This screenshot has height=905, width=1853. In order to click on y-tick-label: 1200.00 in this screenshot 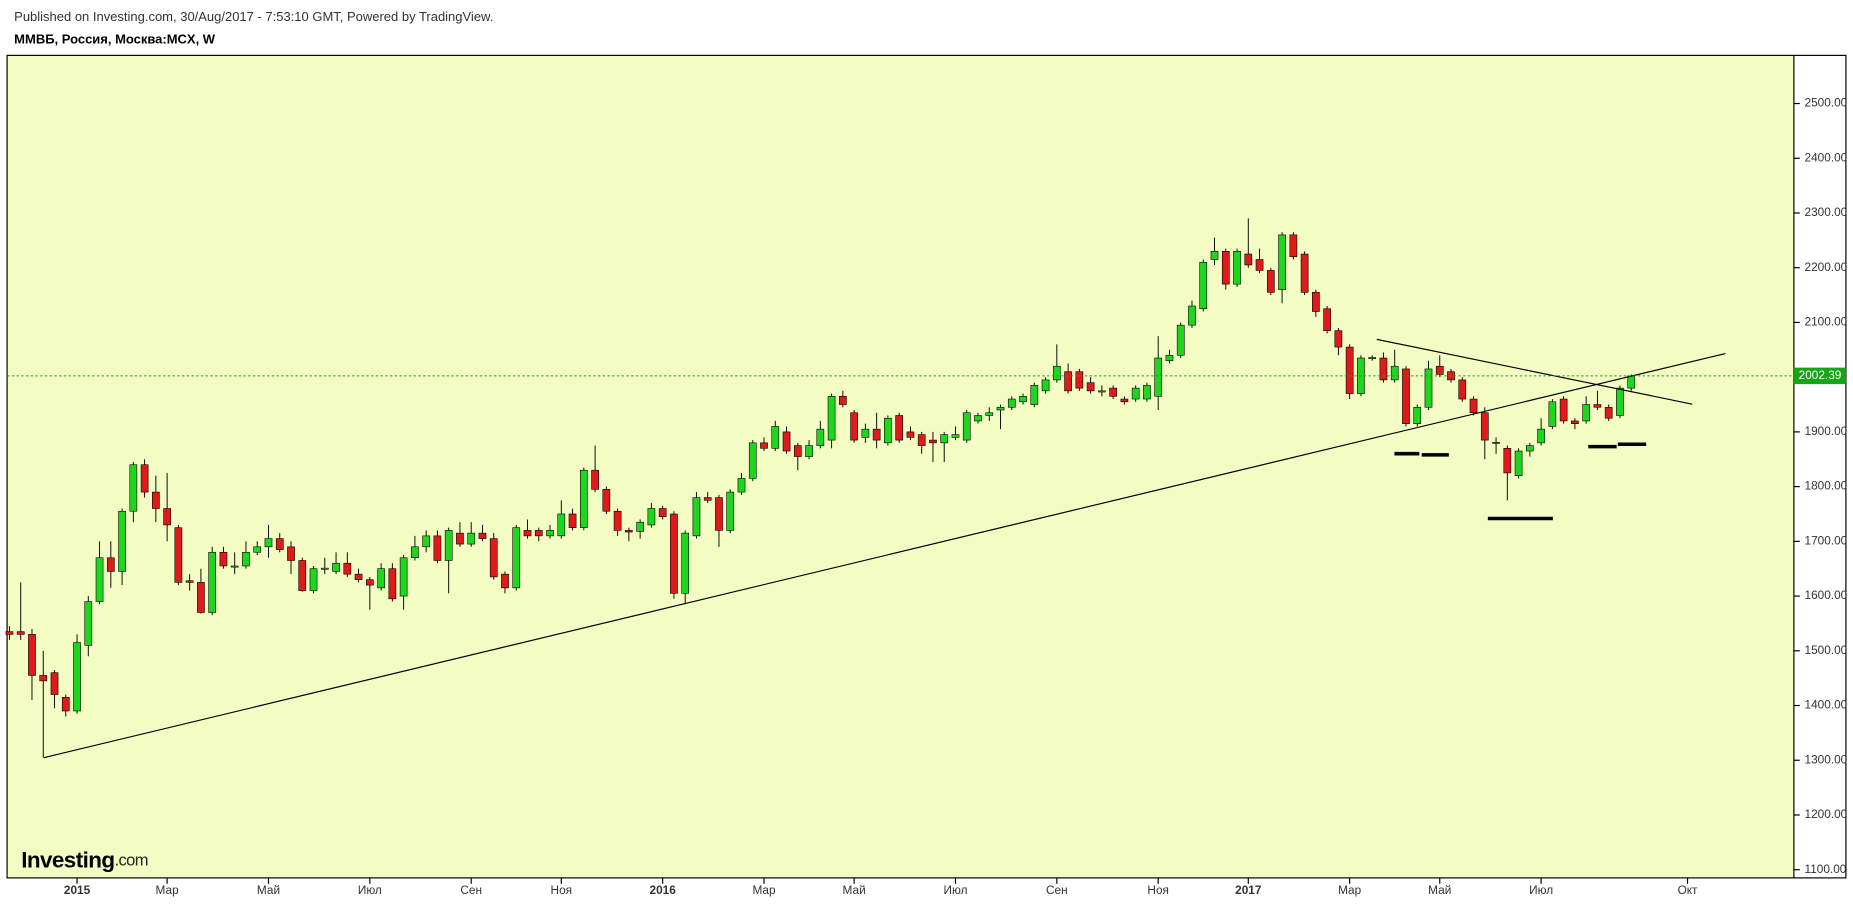, I will do `click(1826, 814)`.